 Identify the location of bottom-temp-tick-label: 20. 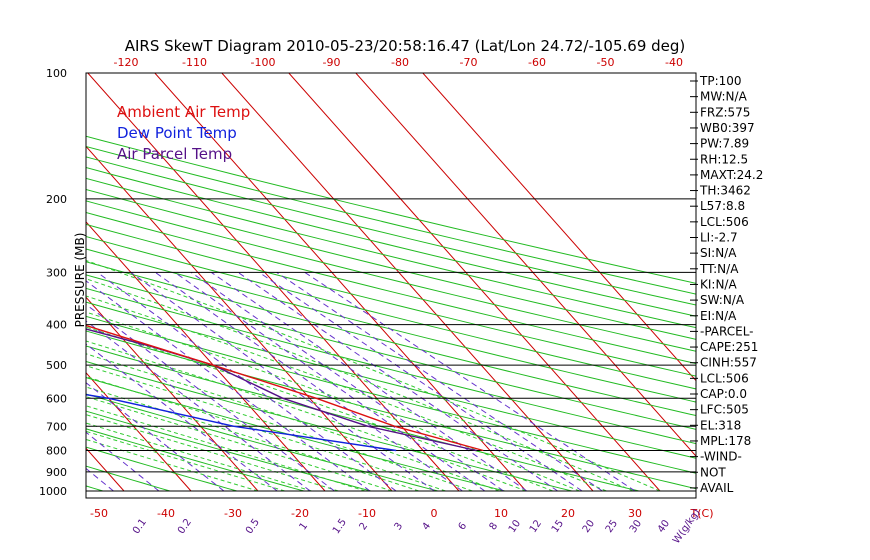
(568, 513).